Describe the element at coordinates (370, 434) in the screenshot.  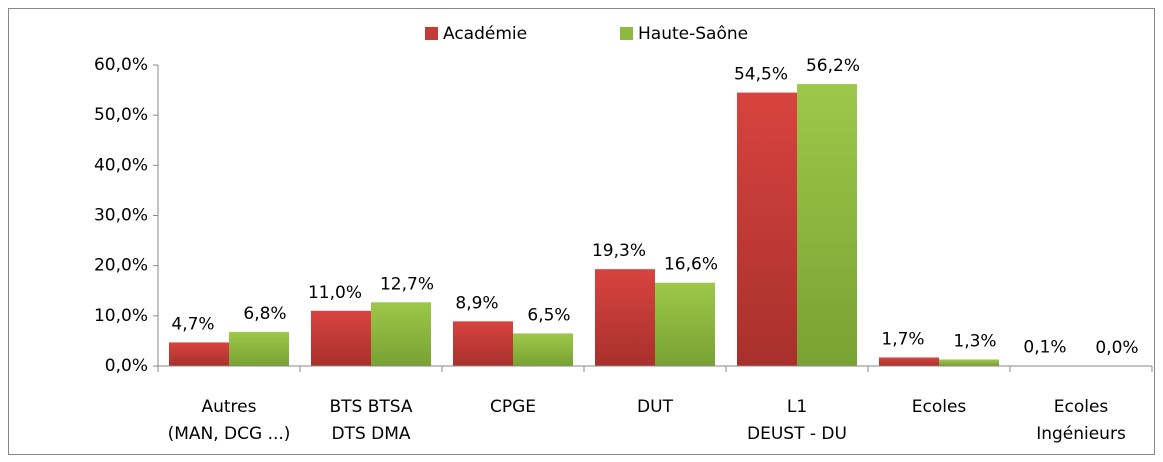
I see `x-tick-label: DTS DMA` at that location.